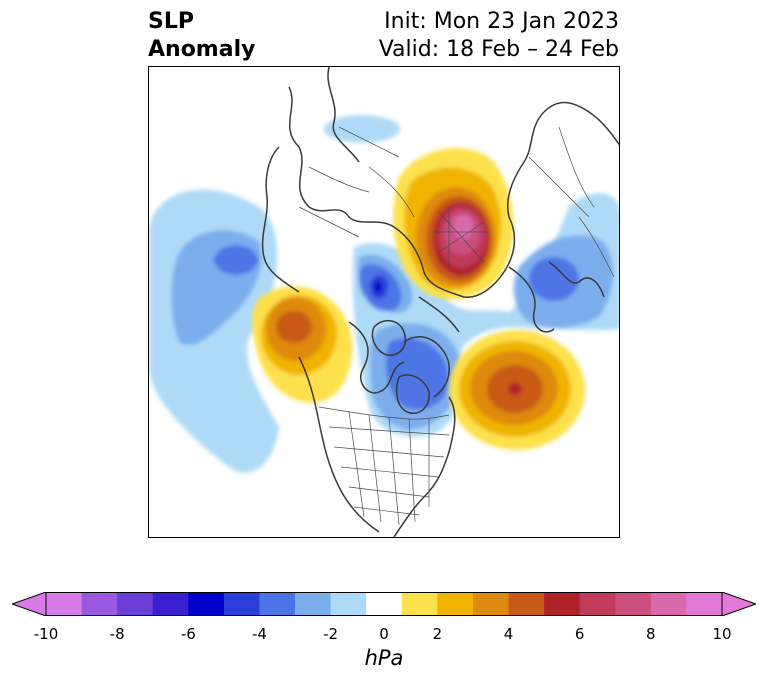  Describe the element at coordinates (46, 634) in the screenshot. I see `colorbar-tick-label: -10` at that location.